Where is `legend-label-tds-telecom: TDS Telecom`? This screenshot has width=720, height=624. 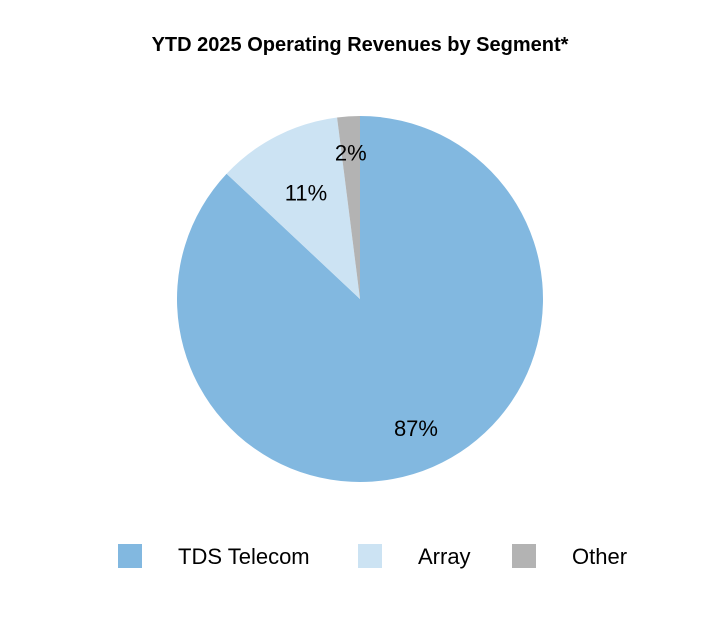
legend-label-tds-telecom: TDS Telecom is located at coordinates (244, 556).